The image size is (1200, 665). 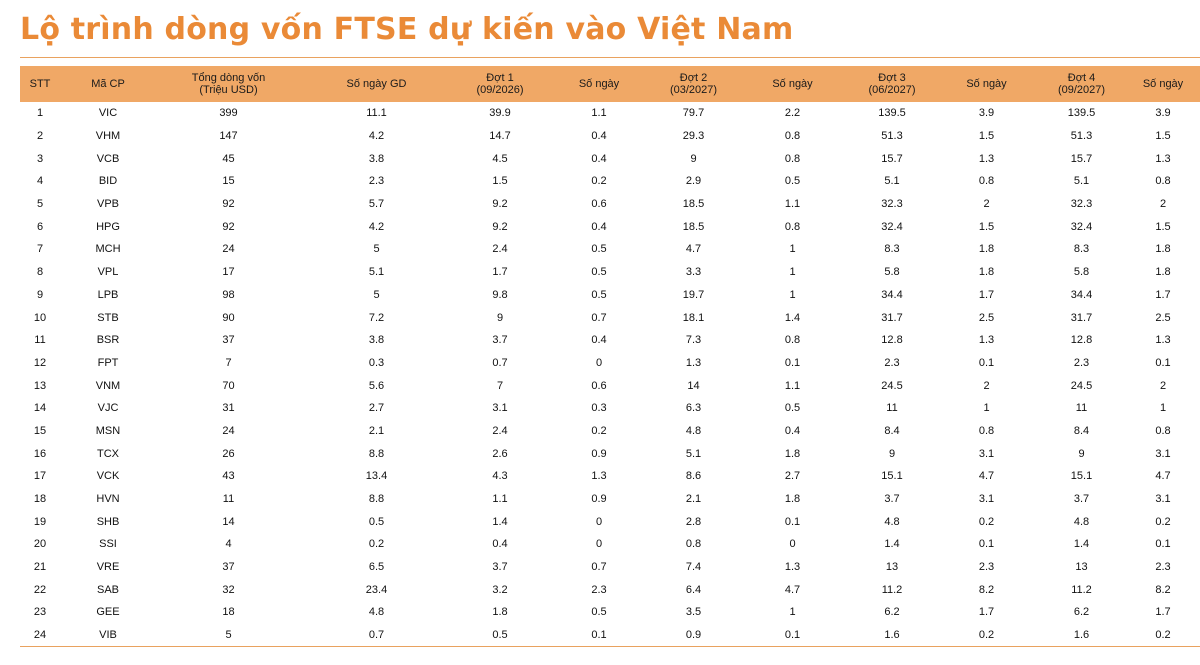 What do you see at coordinates (40, 567) in the screenshot?
I see `cell-stt: 21` at bounding box center [40, 567].